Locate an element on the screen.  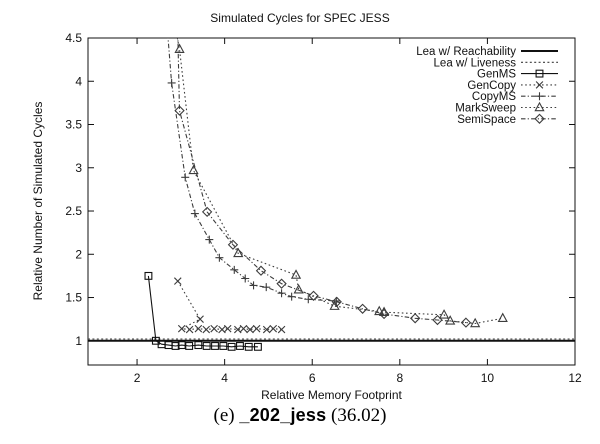
x-tick-label: 6 is located at coordinates (312, 378).